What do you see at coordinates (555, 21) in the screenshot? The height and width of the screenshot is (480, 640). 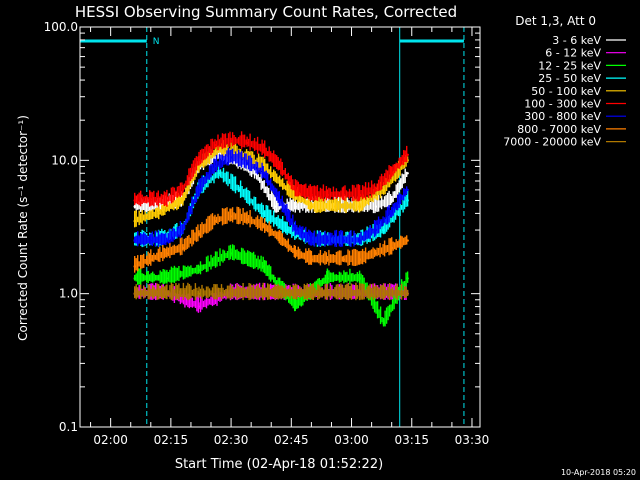 I see `legend-header: Det 1,3, Att 0` at bounding box center [555, 21].